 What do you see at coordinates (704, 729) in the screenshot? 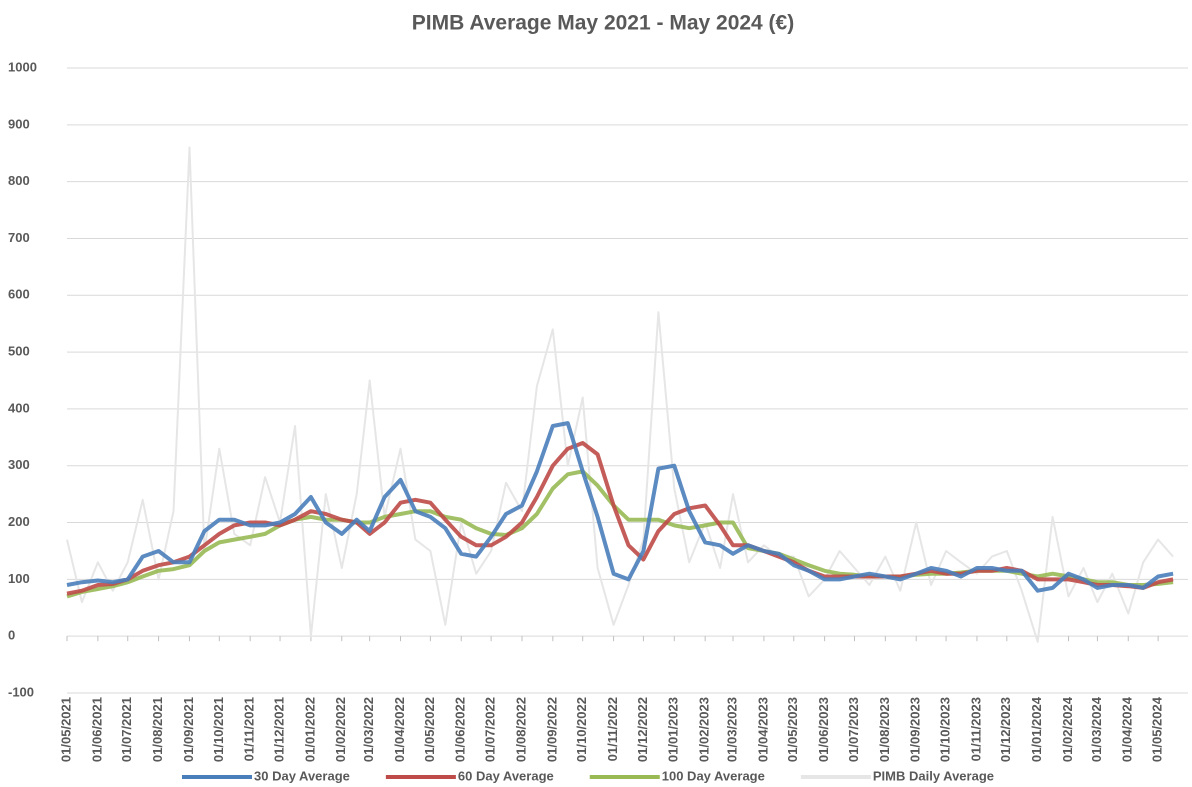
I see `x-tick-label: 01/02/2023` at bounding box center [704, 729].